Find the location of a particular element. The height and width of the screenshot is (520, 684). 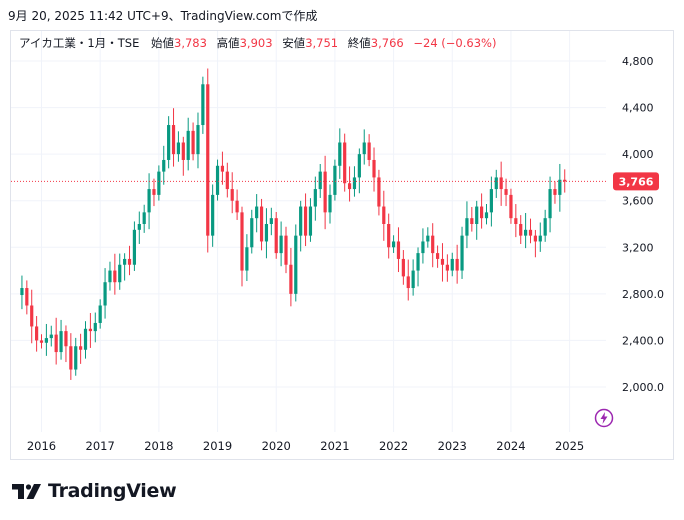

last-price-label: 3,766 is located at coordinates (636, 181).